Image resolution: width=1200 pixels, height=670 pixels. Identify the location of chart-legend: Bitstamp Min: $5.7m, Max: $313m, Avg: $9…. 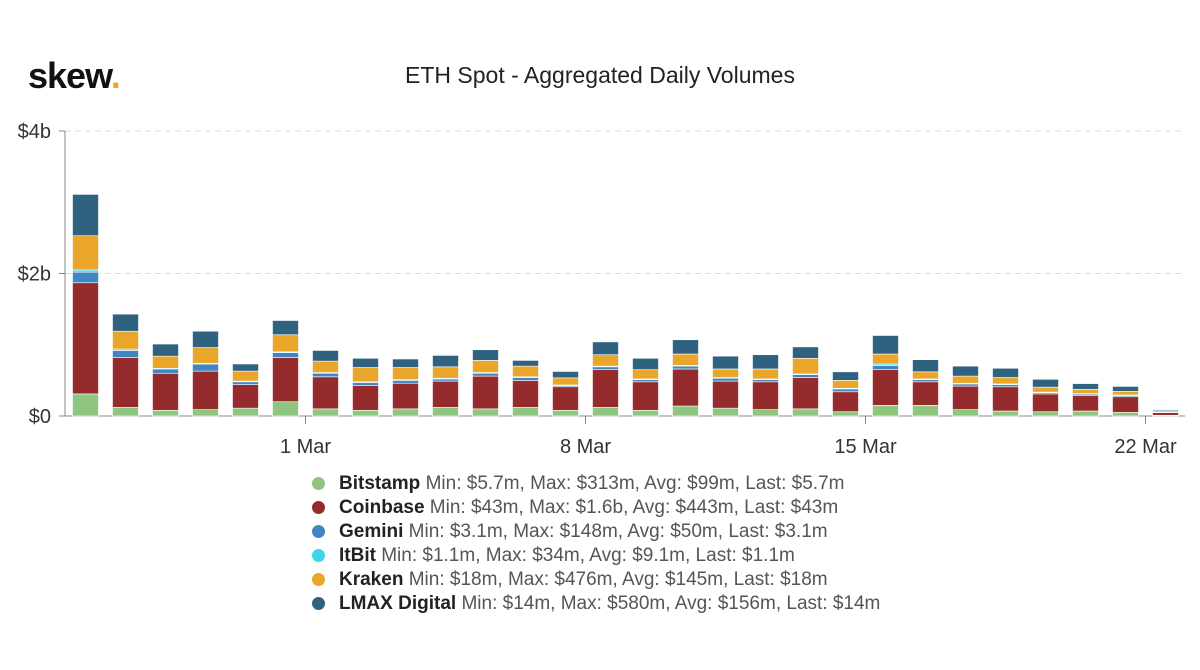
(596, 544).